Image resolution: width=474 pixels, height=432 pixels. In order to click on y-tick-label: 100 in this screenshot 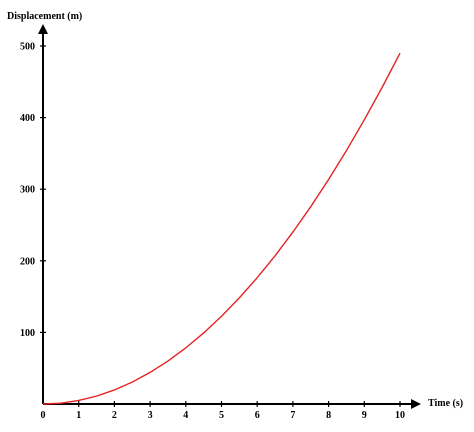, I will do `click(27, 333)`.